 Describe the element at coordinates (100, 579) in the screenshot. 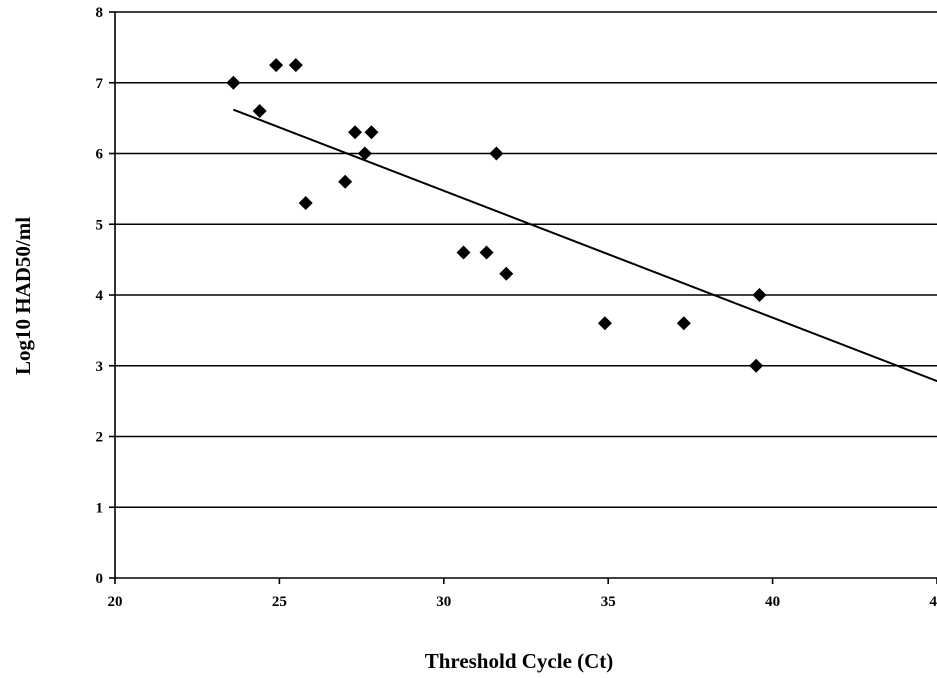

I see `y-tick-label: 0` at that location.